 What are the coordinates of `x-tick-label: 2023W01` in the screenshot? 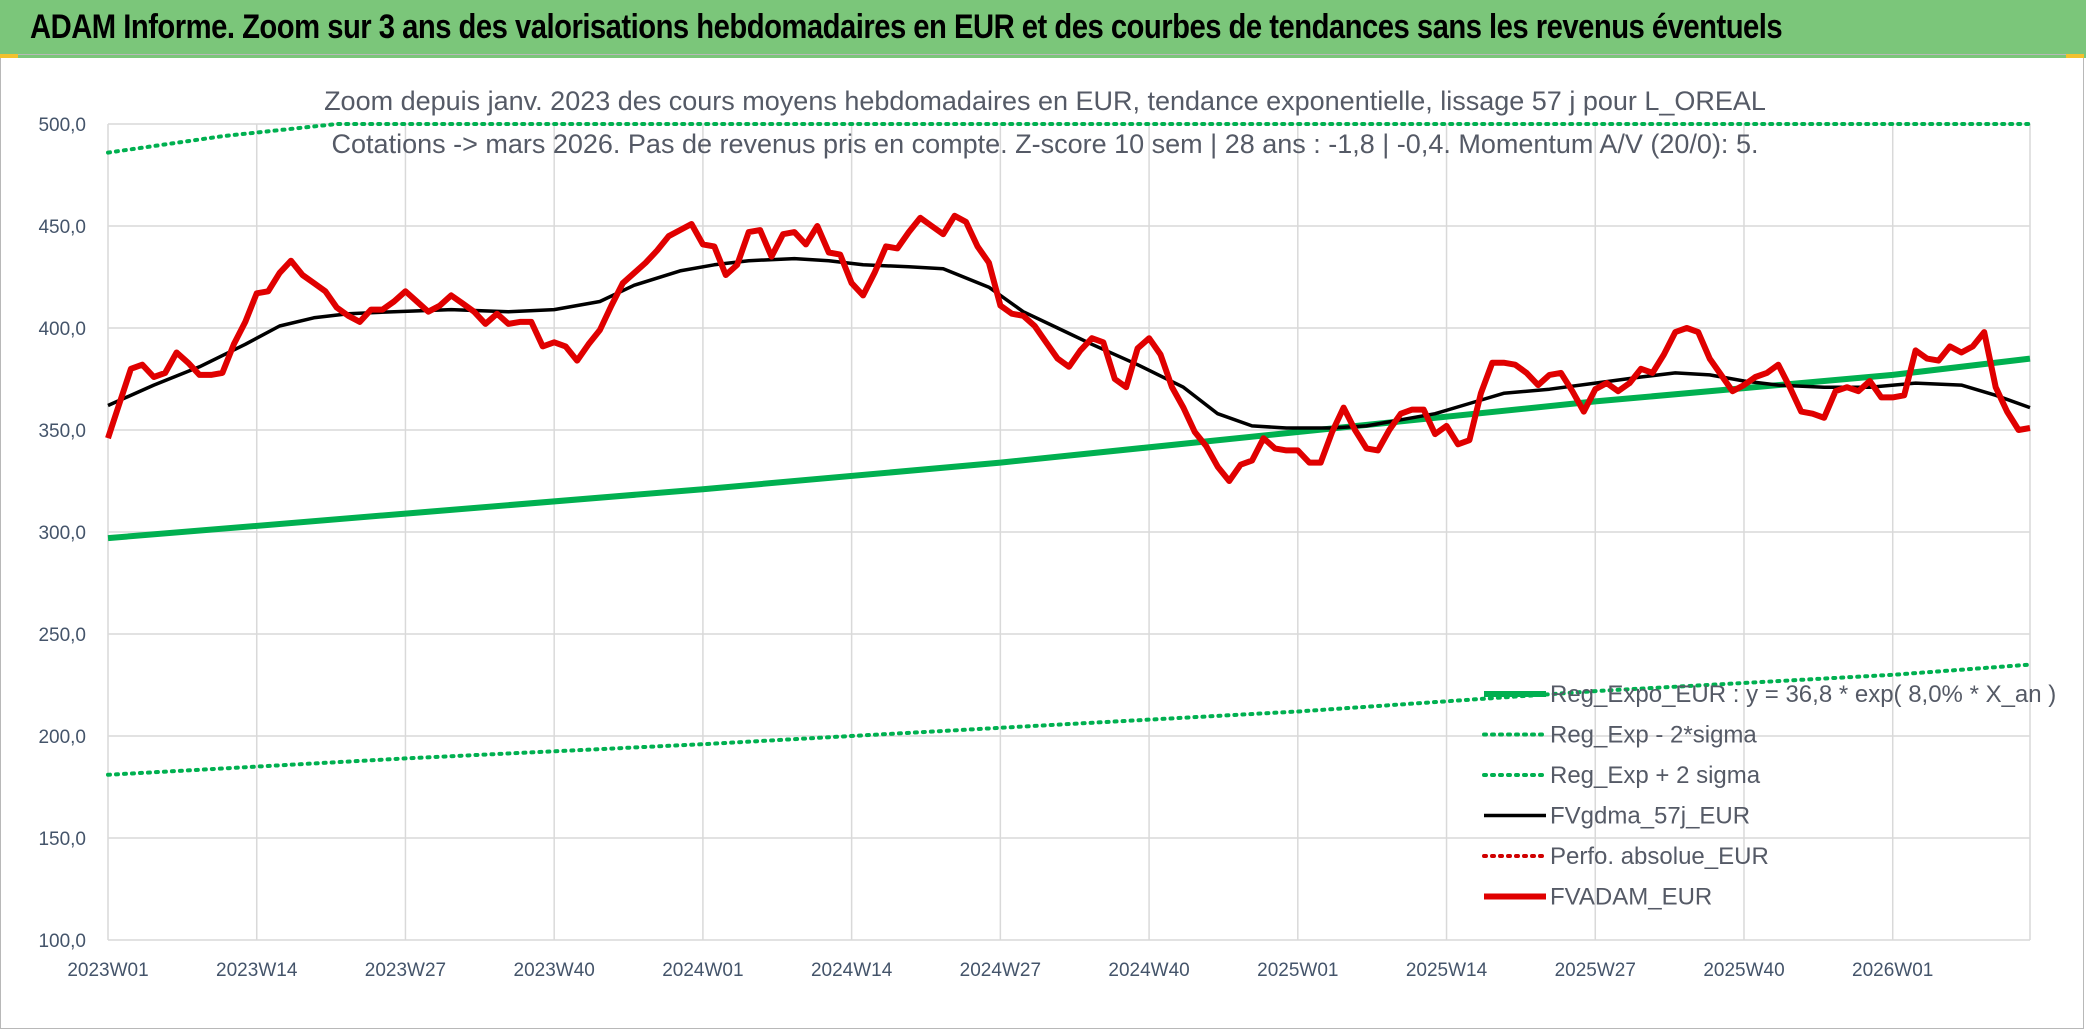 It's located at (107, 970).